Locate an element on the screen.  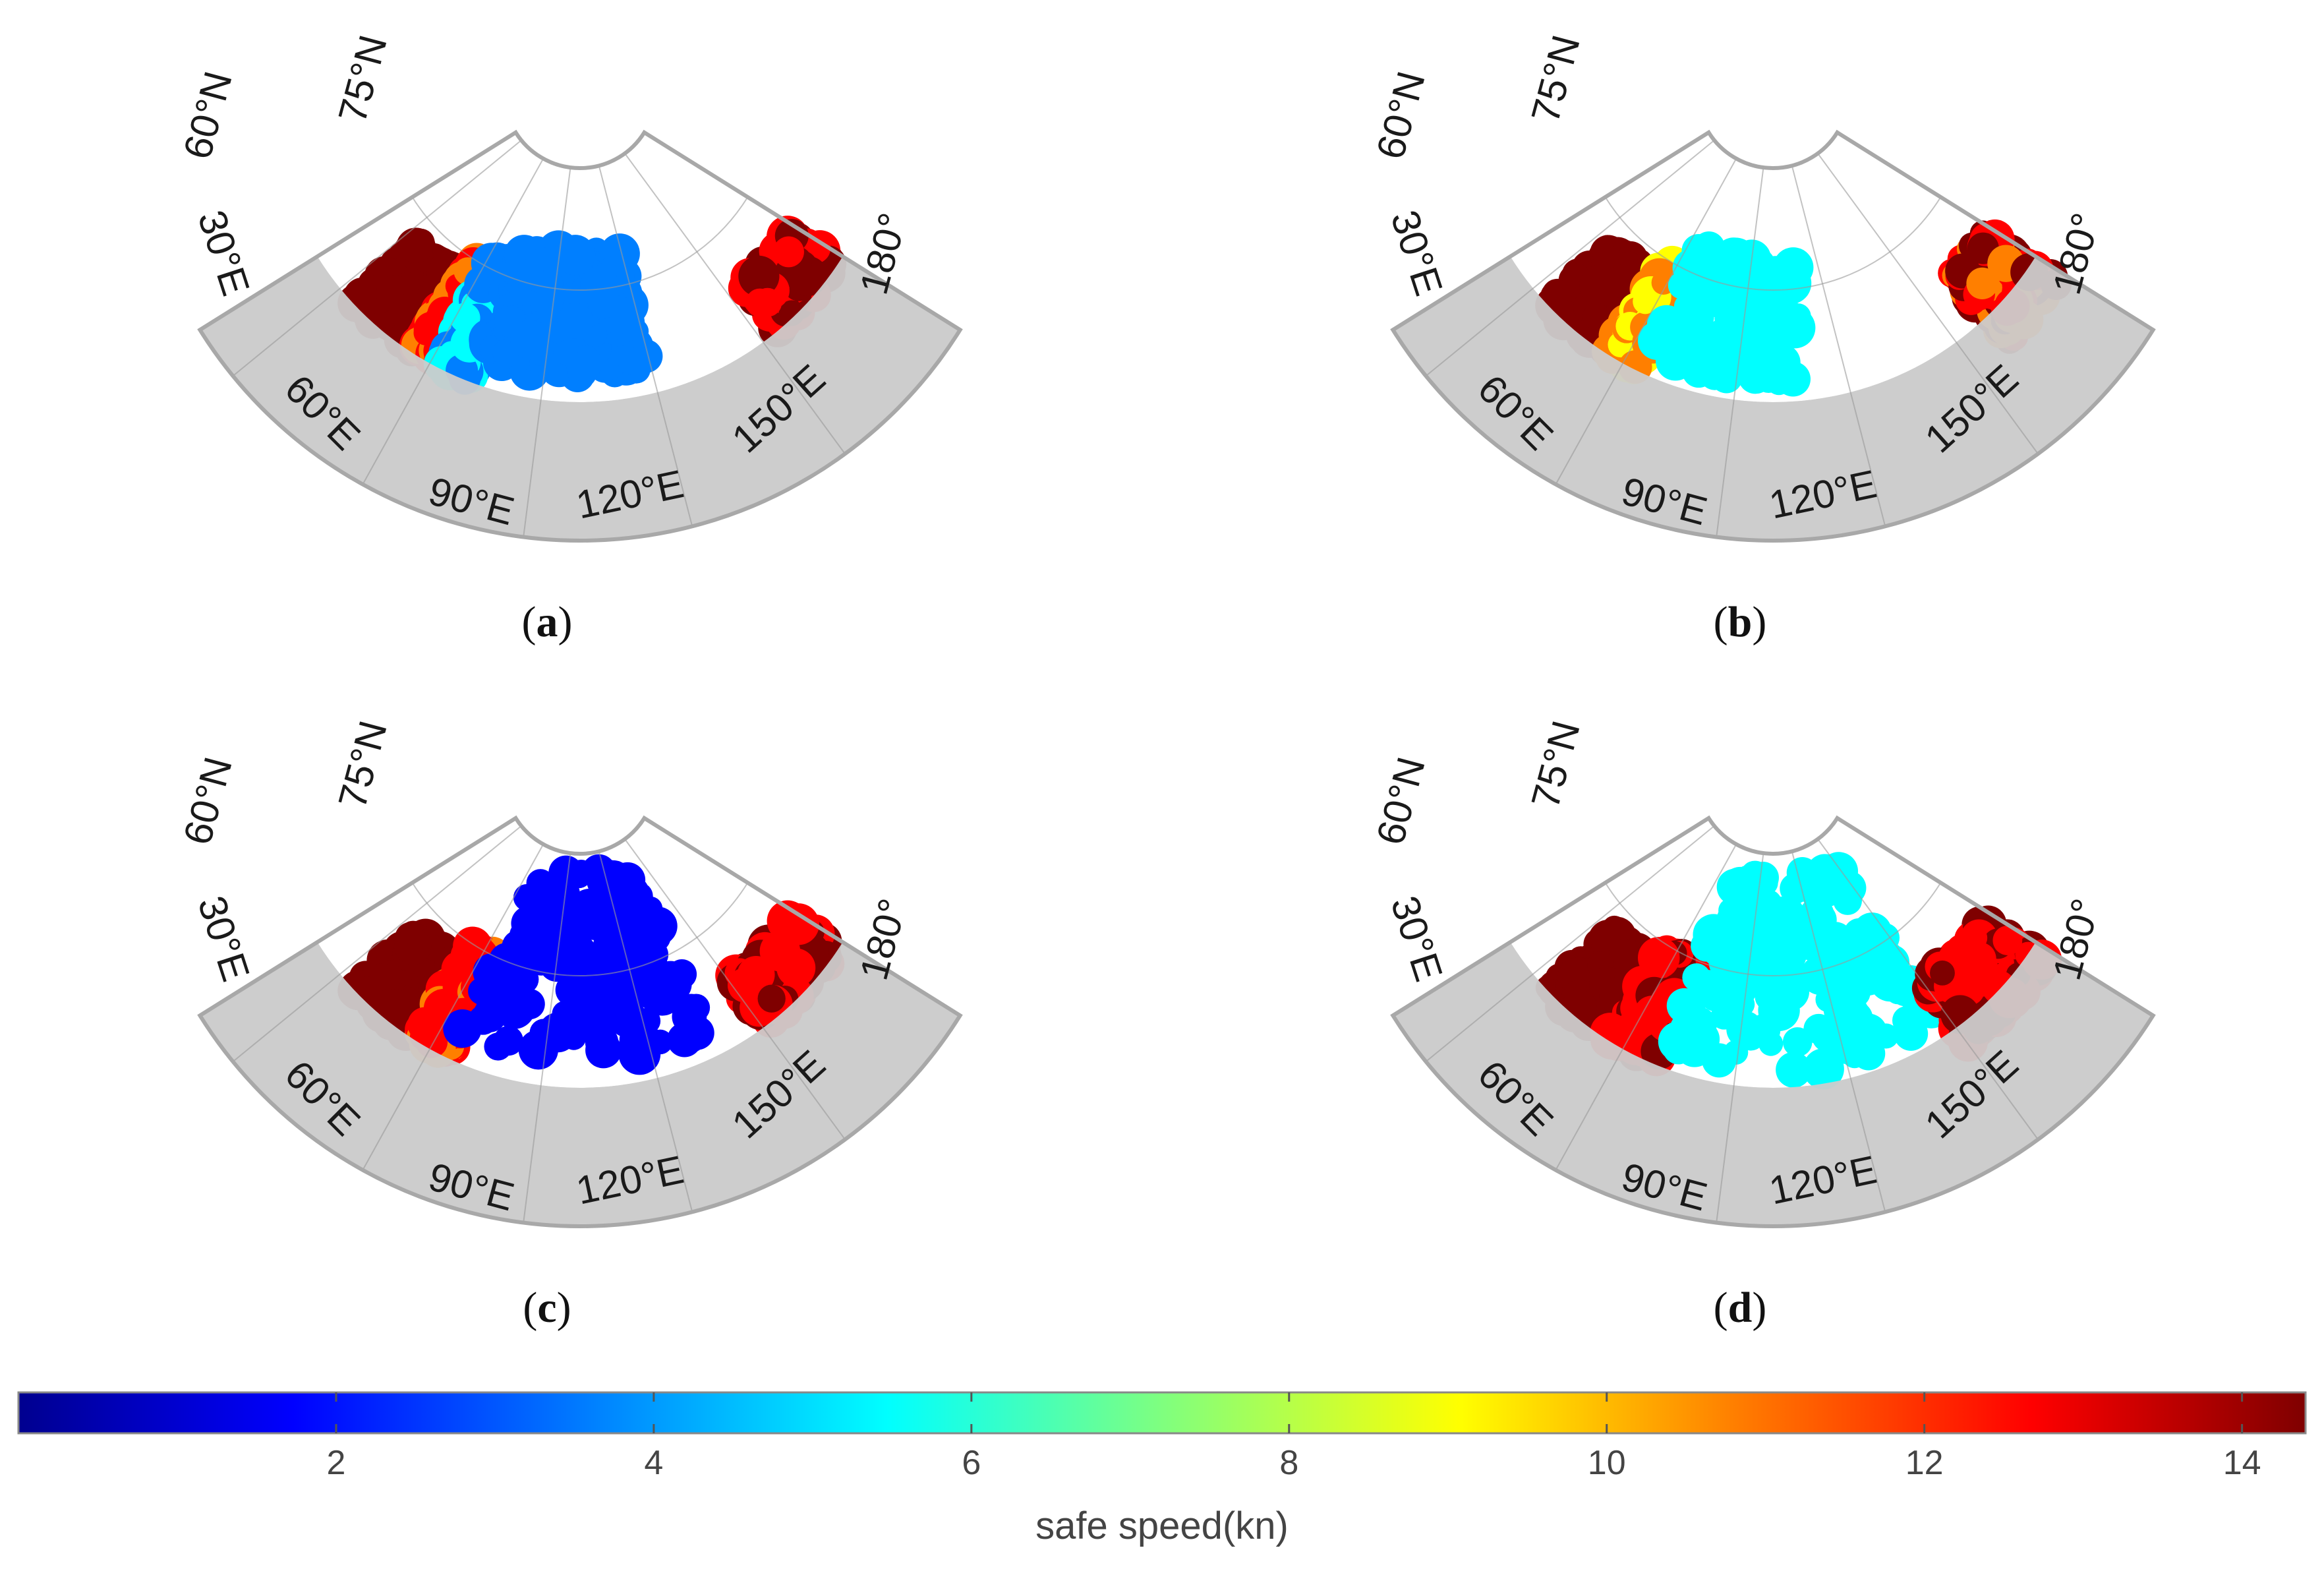
colorbar-gradient is located at coordinates (1162, 1413).